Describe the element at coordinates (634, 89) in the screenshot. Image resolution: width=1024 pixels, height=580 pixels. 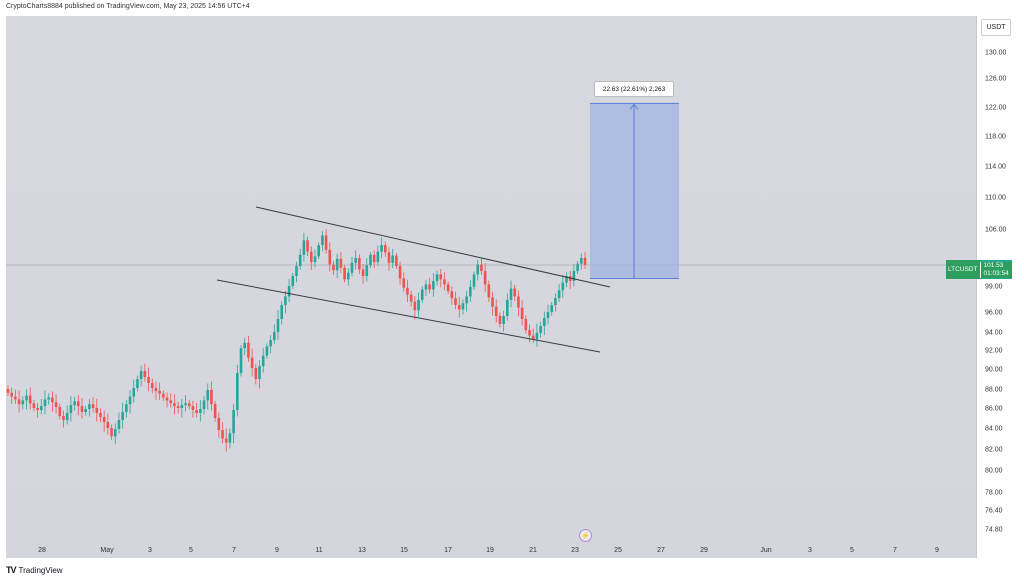
I see `measure-label: 22.63 (22.61%) 2,263` at that location.